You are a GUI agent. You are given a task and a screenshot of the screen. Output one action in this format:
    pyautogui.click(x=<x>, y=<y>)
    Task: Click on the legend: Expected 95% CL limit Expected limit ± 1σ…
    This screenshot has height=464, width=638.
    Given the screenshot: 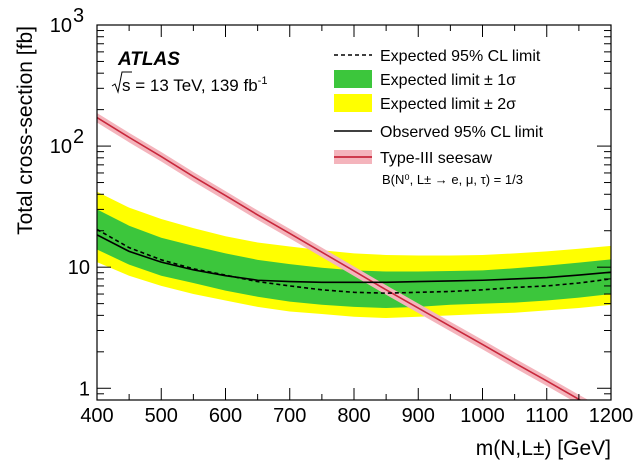 What is the action you would take?
    pyautogui.click(x=439, y=117)
    